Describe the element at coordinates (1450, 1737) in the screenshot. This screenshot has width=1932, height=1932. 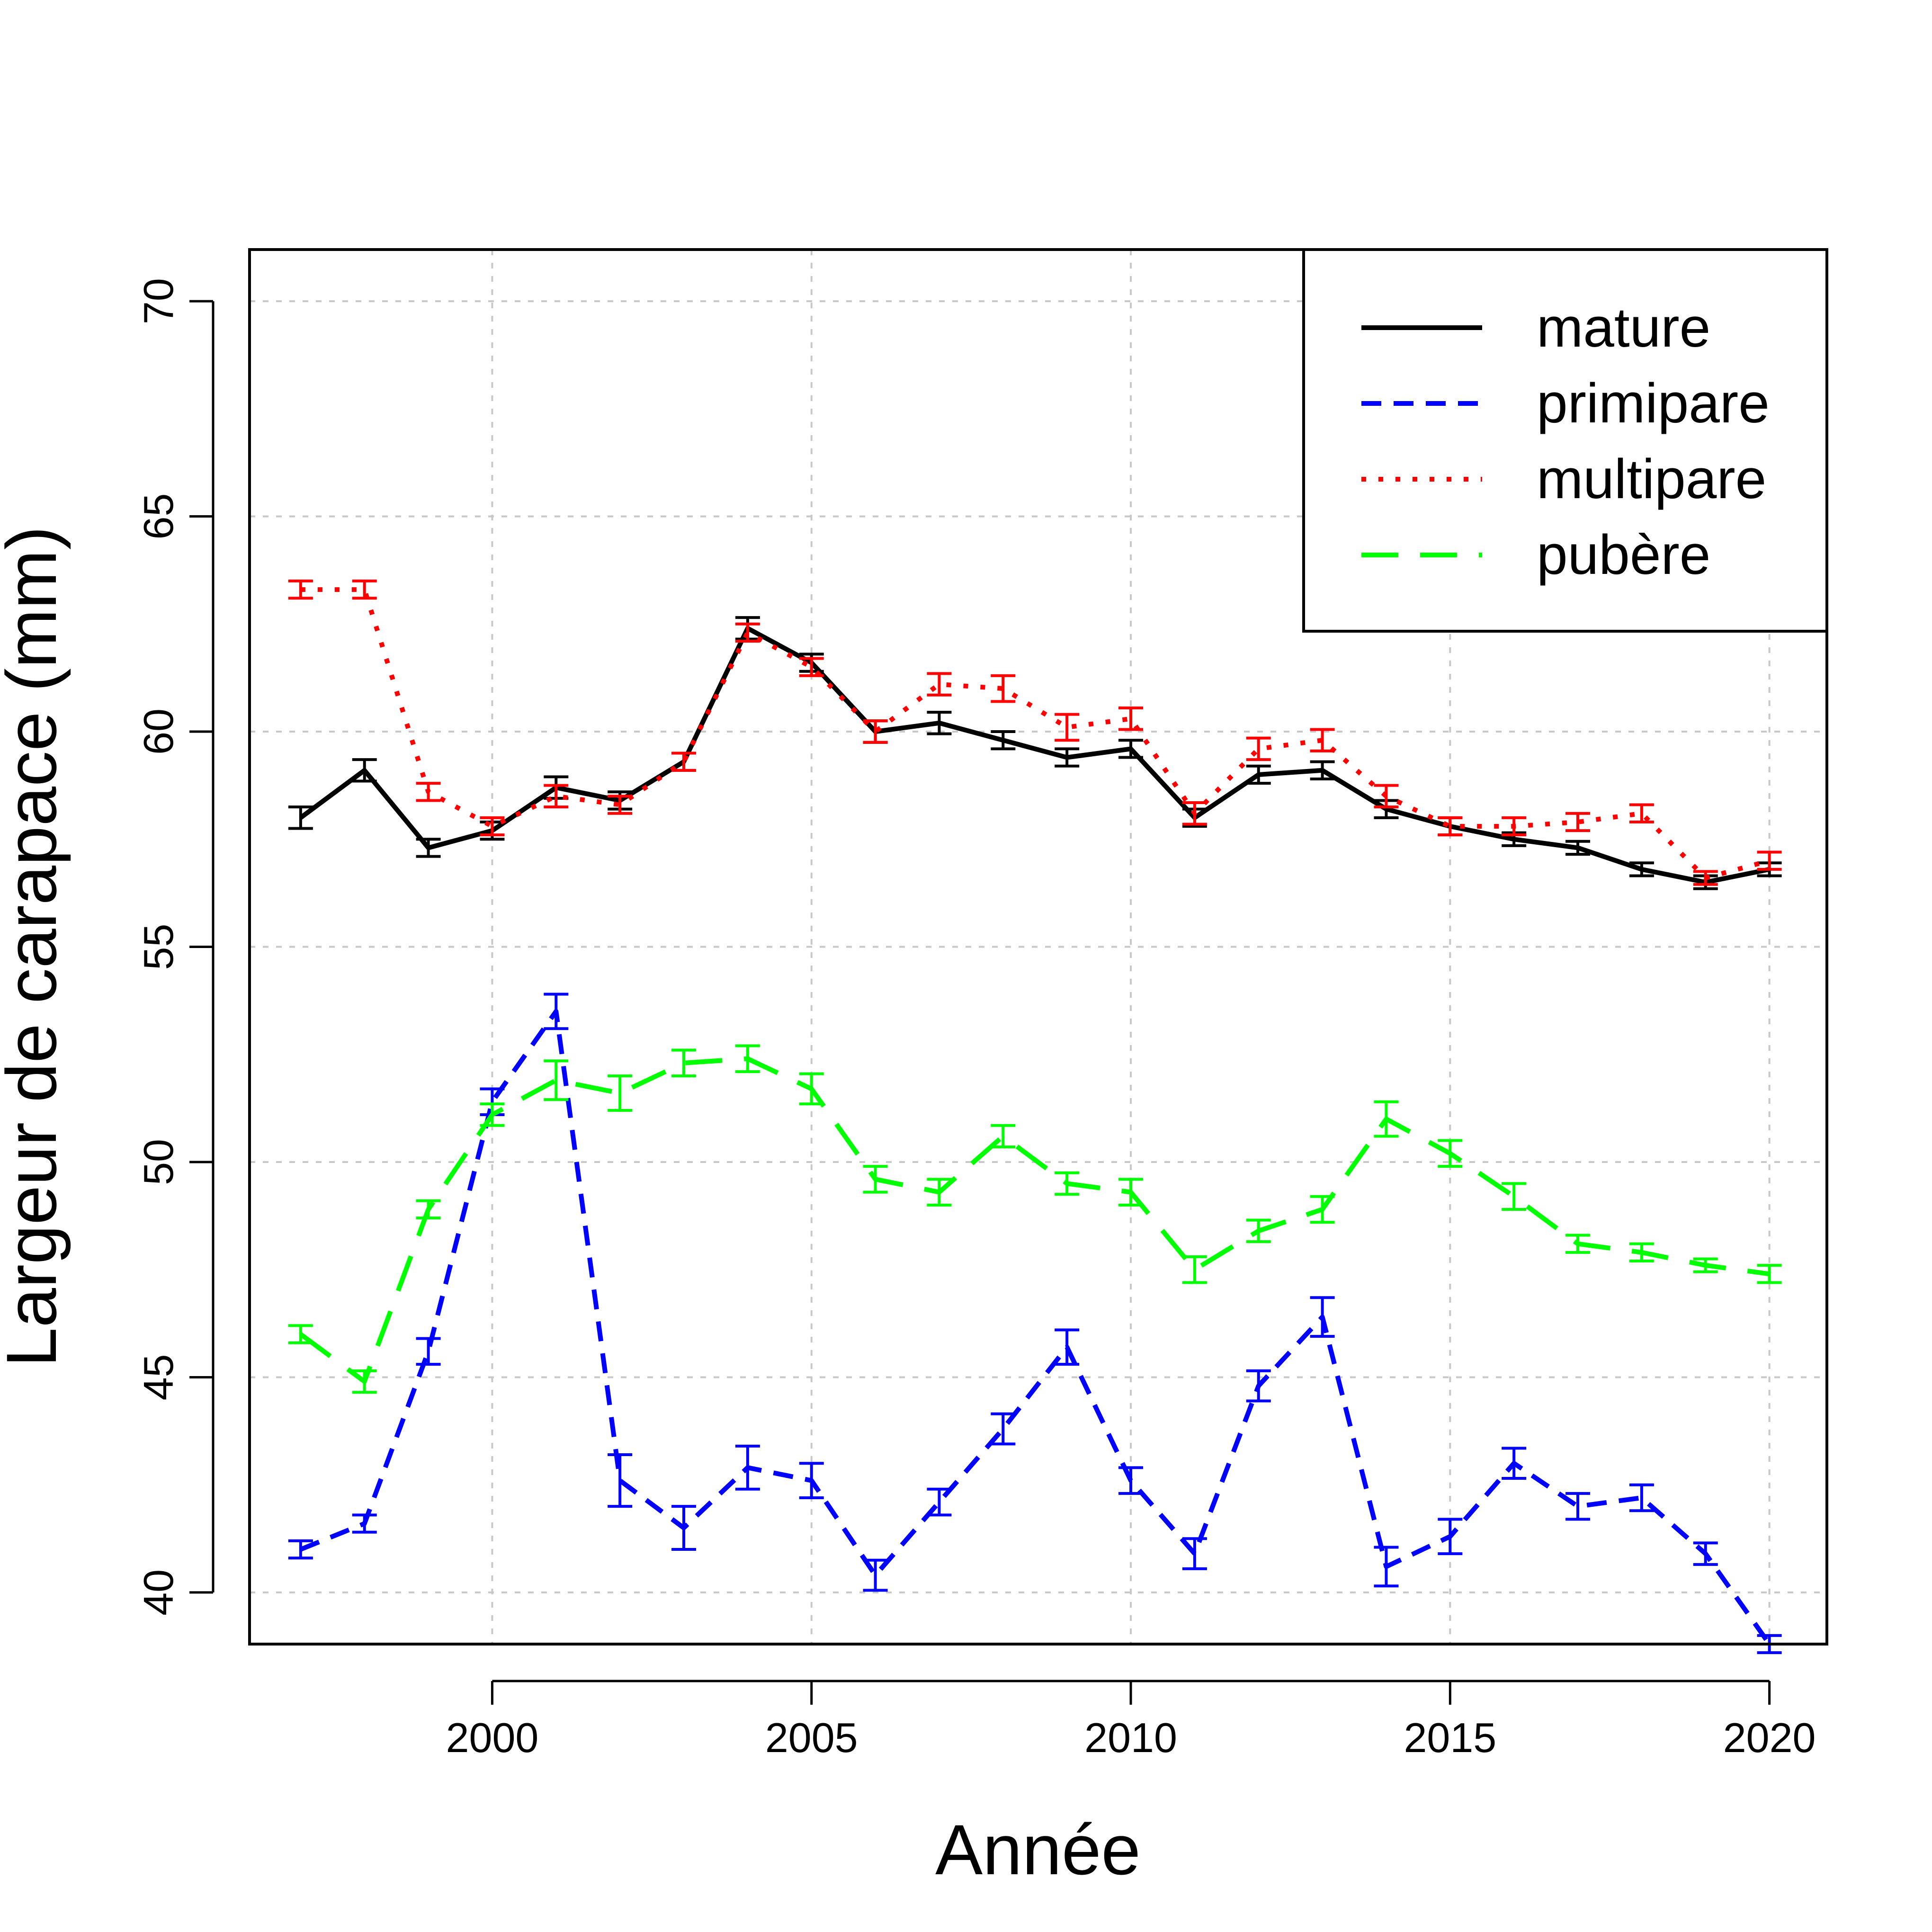
I see `x-tick-label: 2015` at that location.